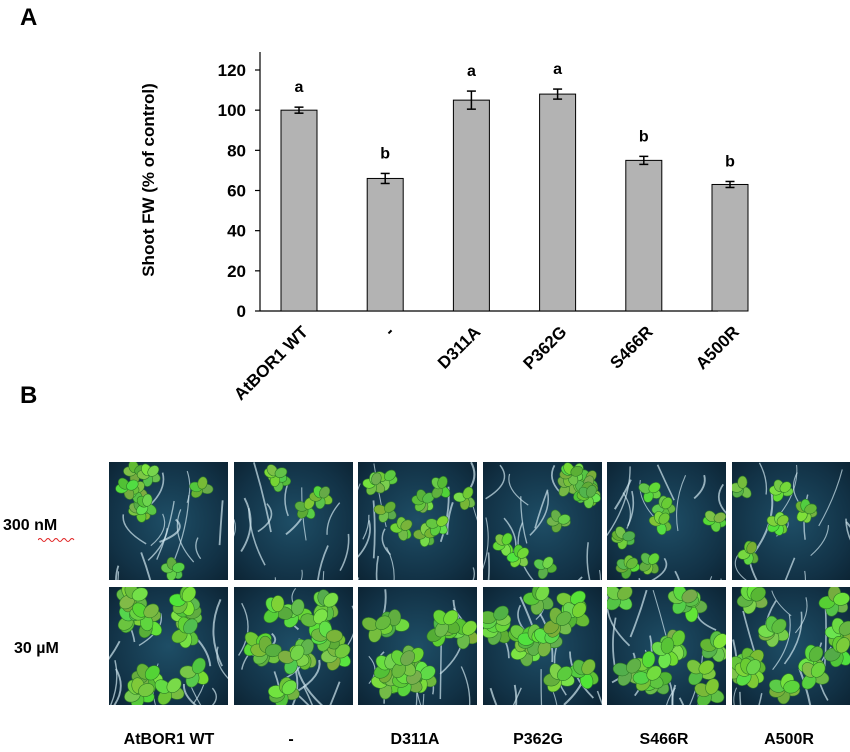 The height and width of the screenshot is (752, 850). Describe the element at coordinates (36, 648) in the screenshot. I see `row-label-30um: 30 µM` at that location.